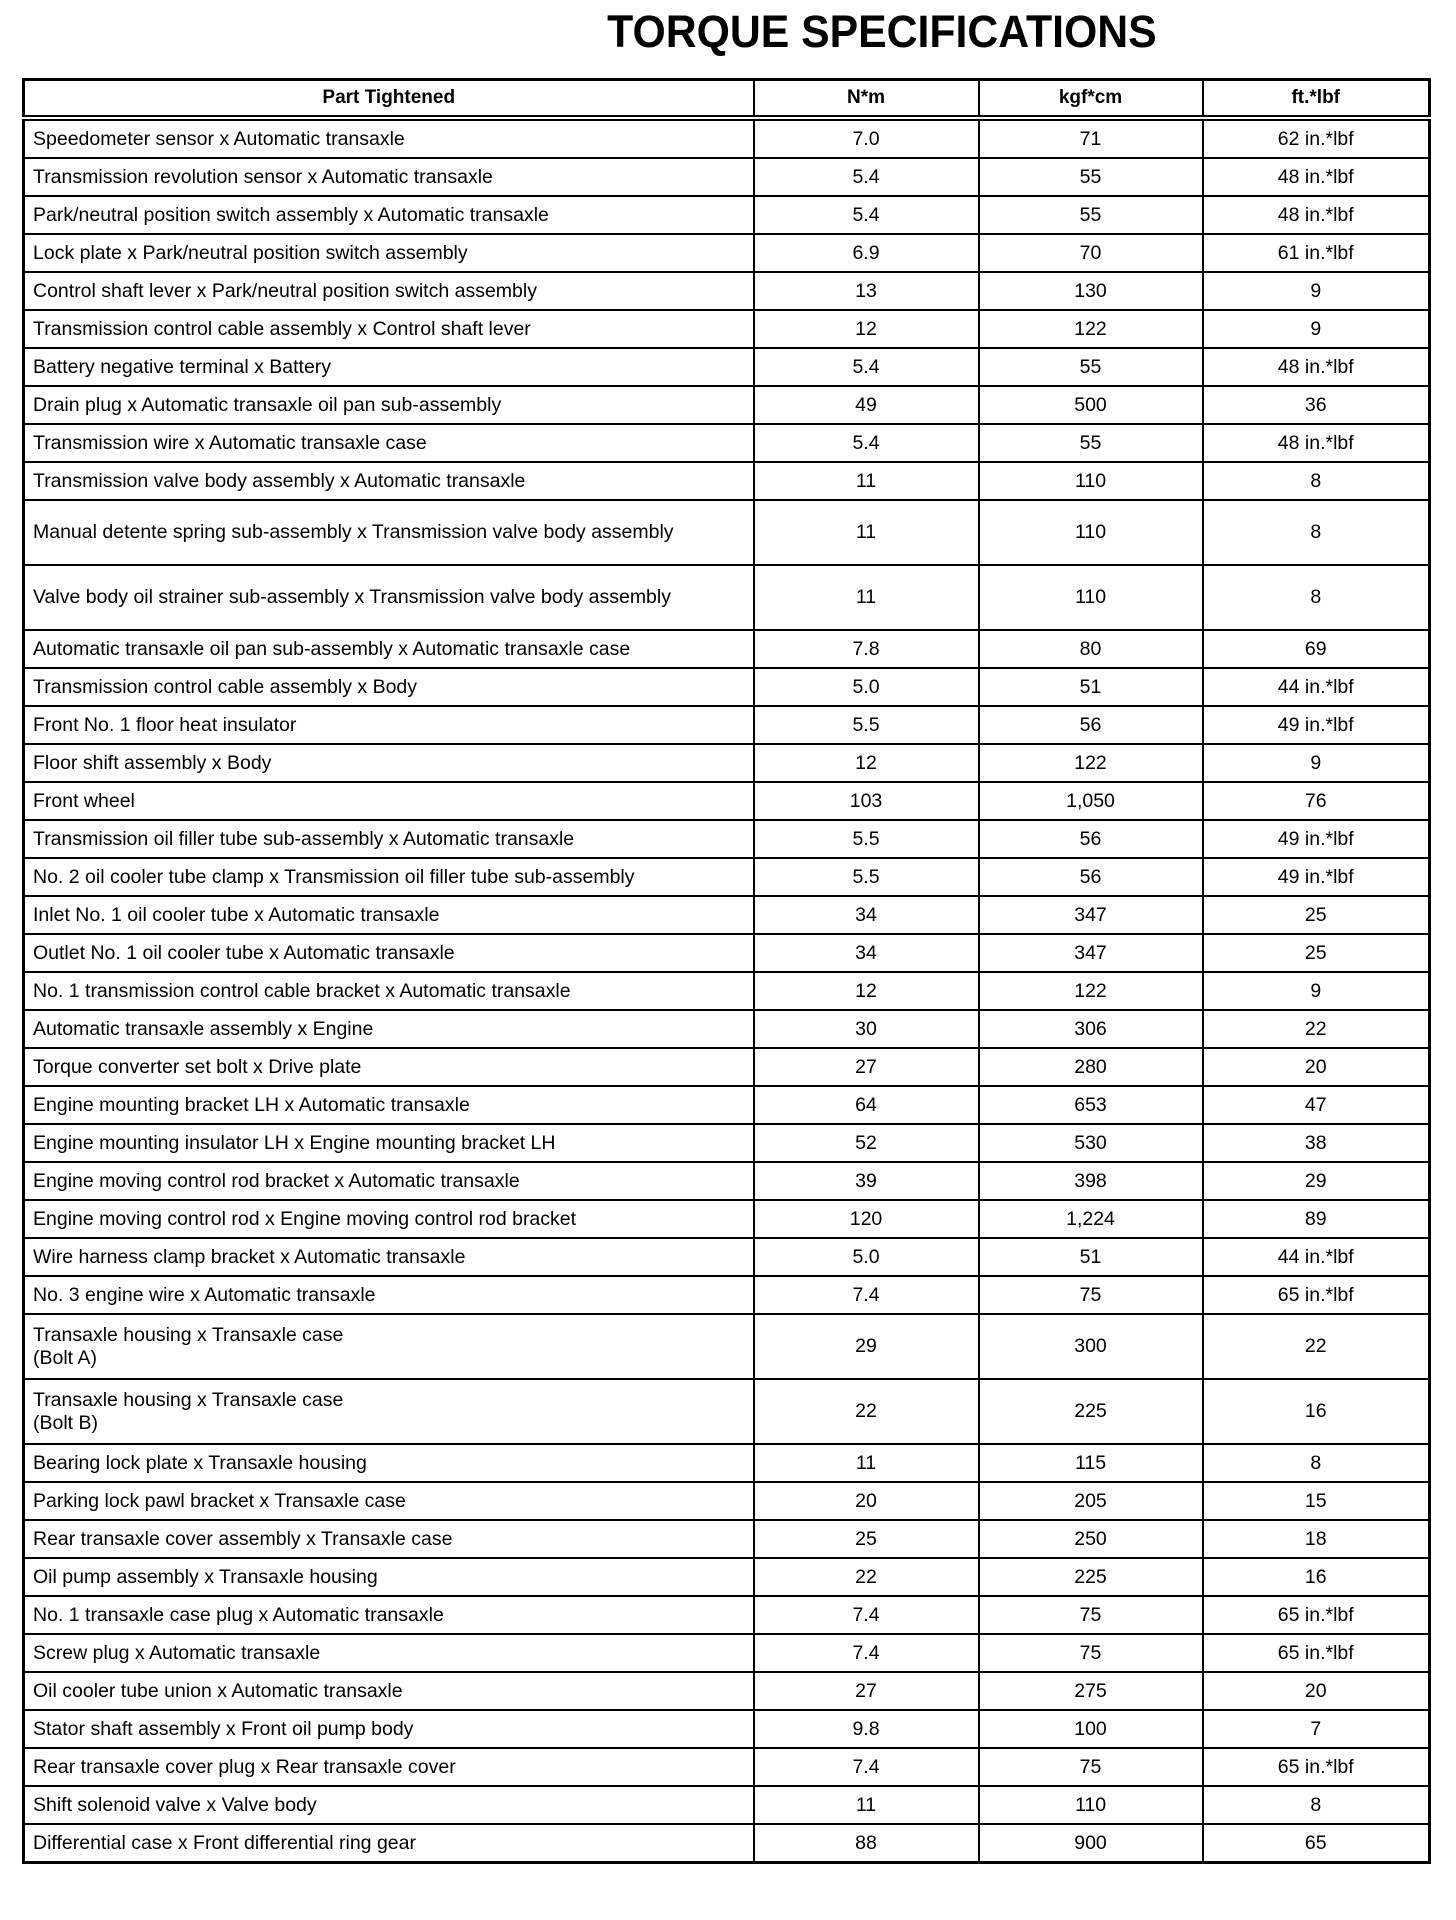  I want to click on ftlbf-cell: 16, so click(1315, 1411).